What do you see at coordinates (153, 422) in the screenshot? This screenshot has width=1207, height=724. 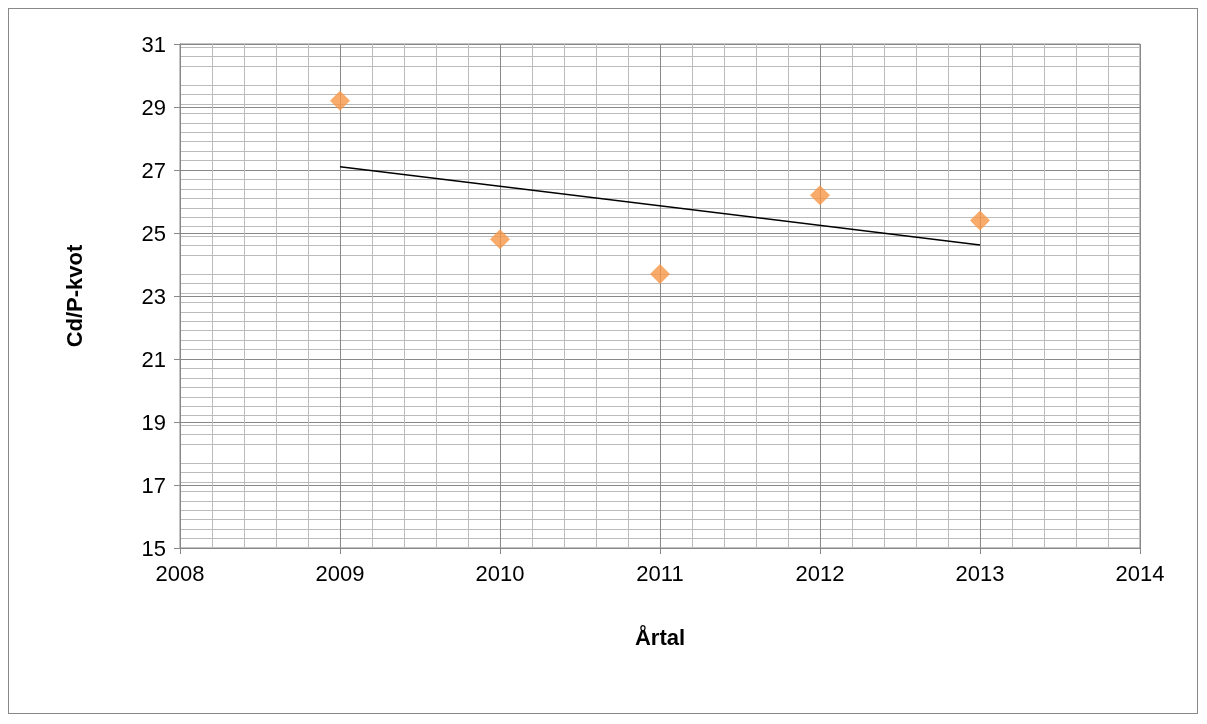 I see `y-tick-label: 19` at bounding box center [153, 422].